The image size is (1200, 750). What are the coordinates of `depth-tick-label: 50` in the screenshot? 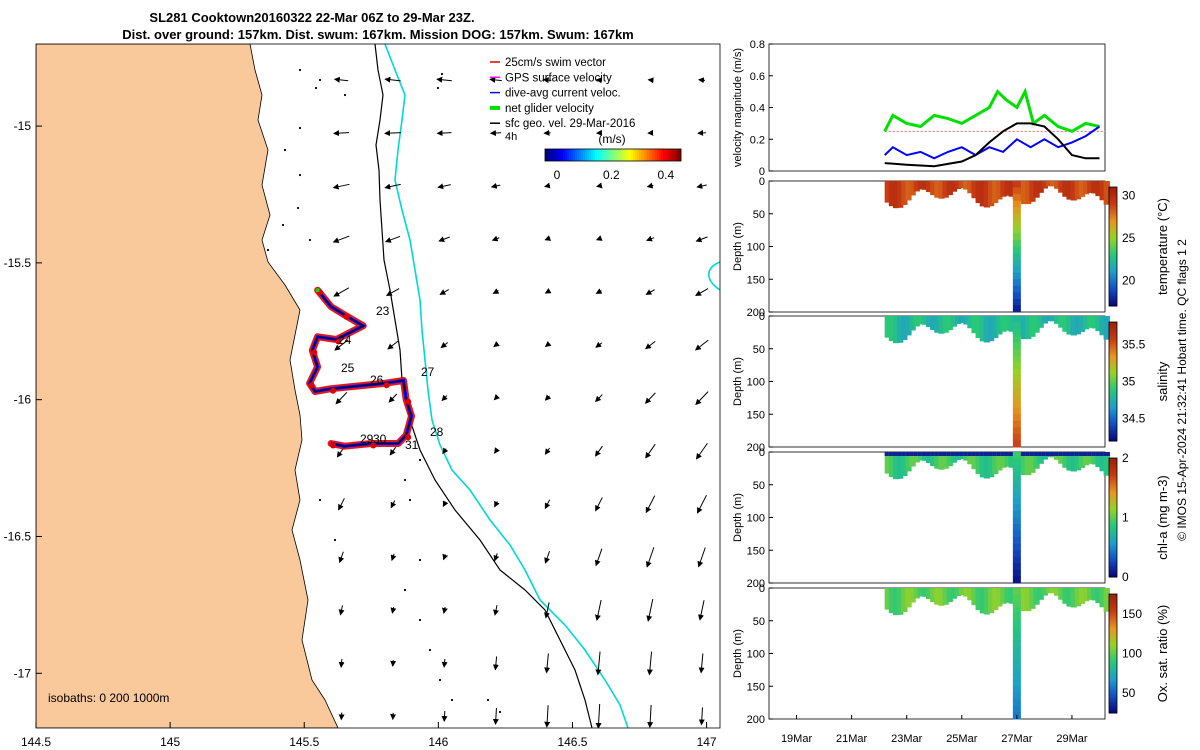 It's located at (759, 486).